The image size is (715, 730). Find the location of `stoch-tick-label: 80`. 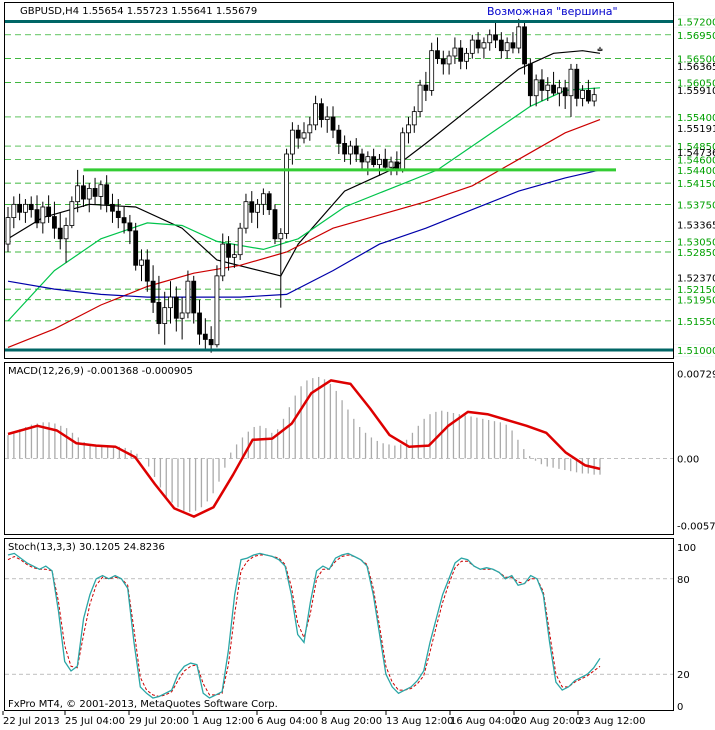

stoch-tick-label: 80 is located at coordinates (683, 580).